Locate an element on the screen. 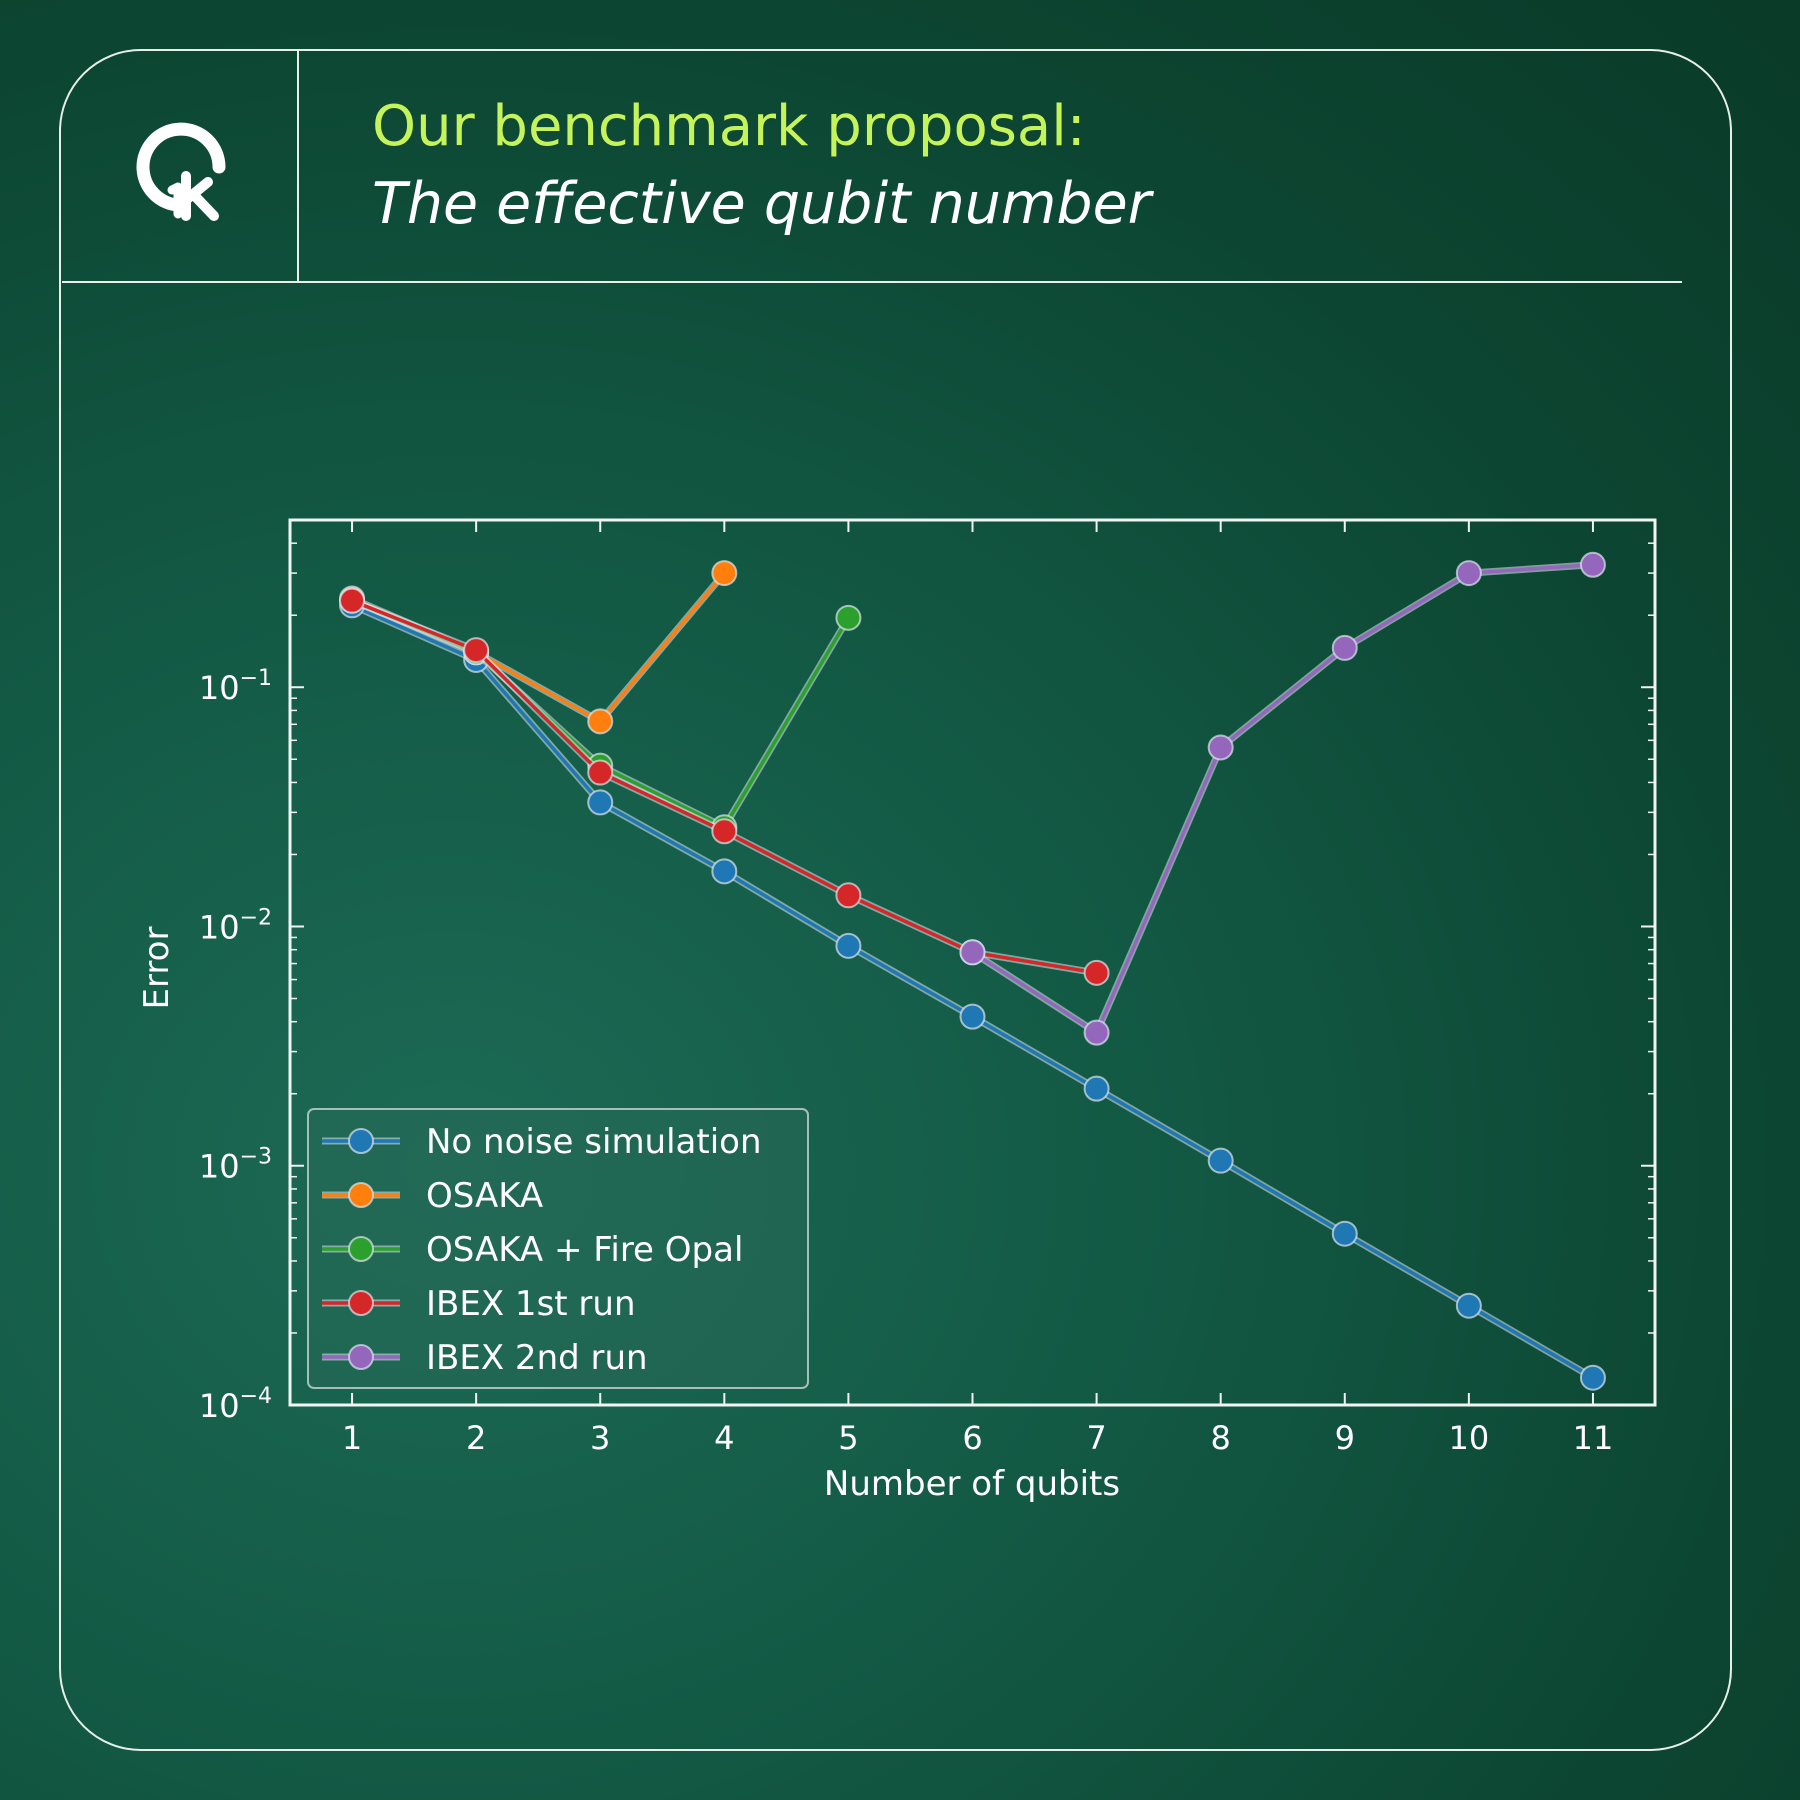 Image resolution: width=1800 pixels, height=1800 pixels. y-axis-label: Error is located at coordinates (157, 968).